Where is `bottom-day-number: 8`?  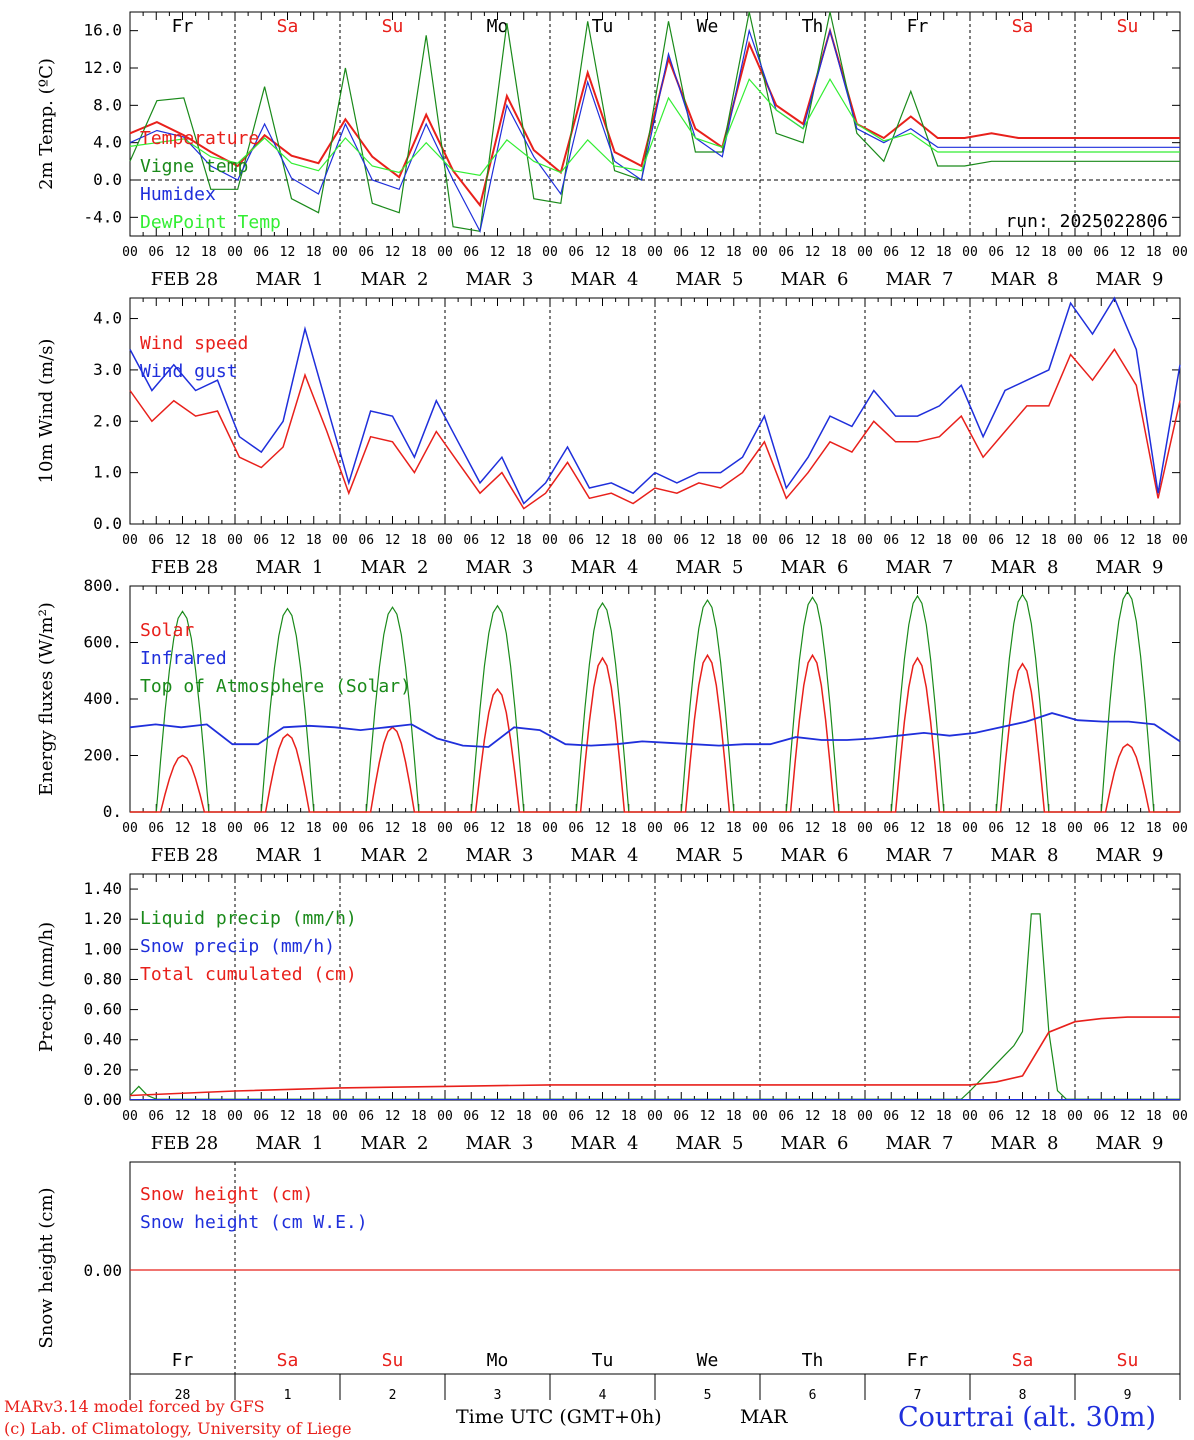 bottom-day-number: 8 is located at coordinates (1023, 1395).